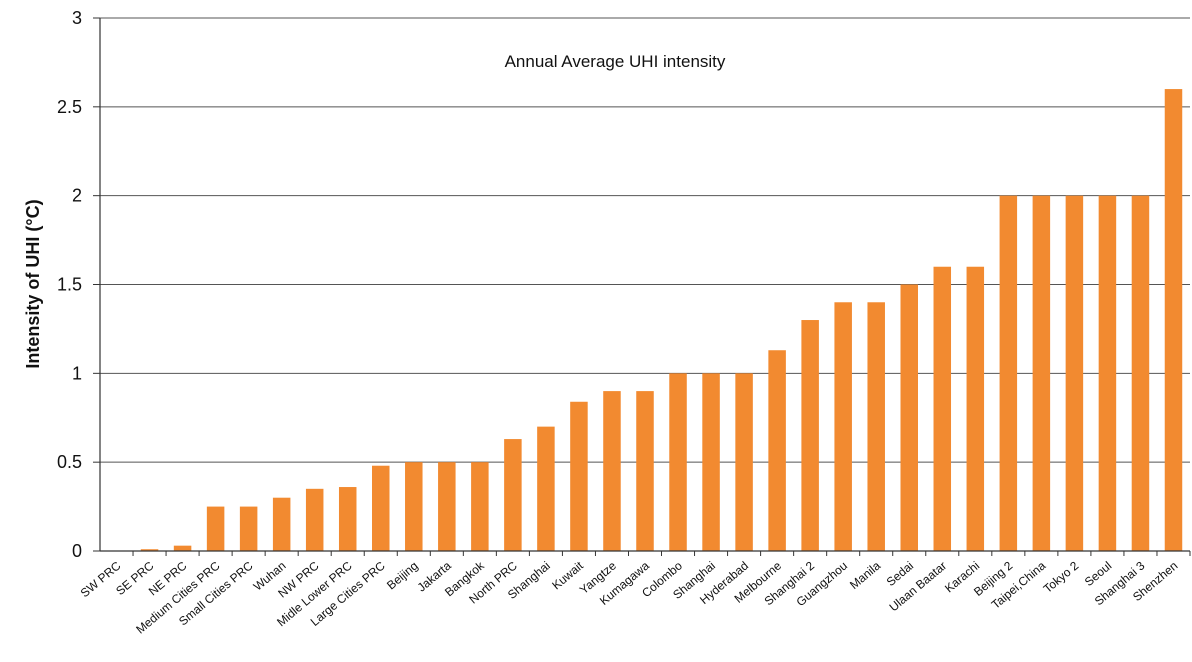 The height and width of the screenshot is (662, 1192). I want to click on y-tick-label: 0, so click(77, 551).